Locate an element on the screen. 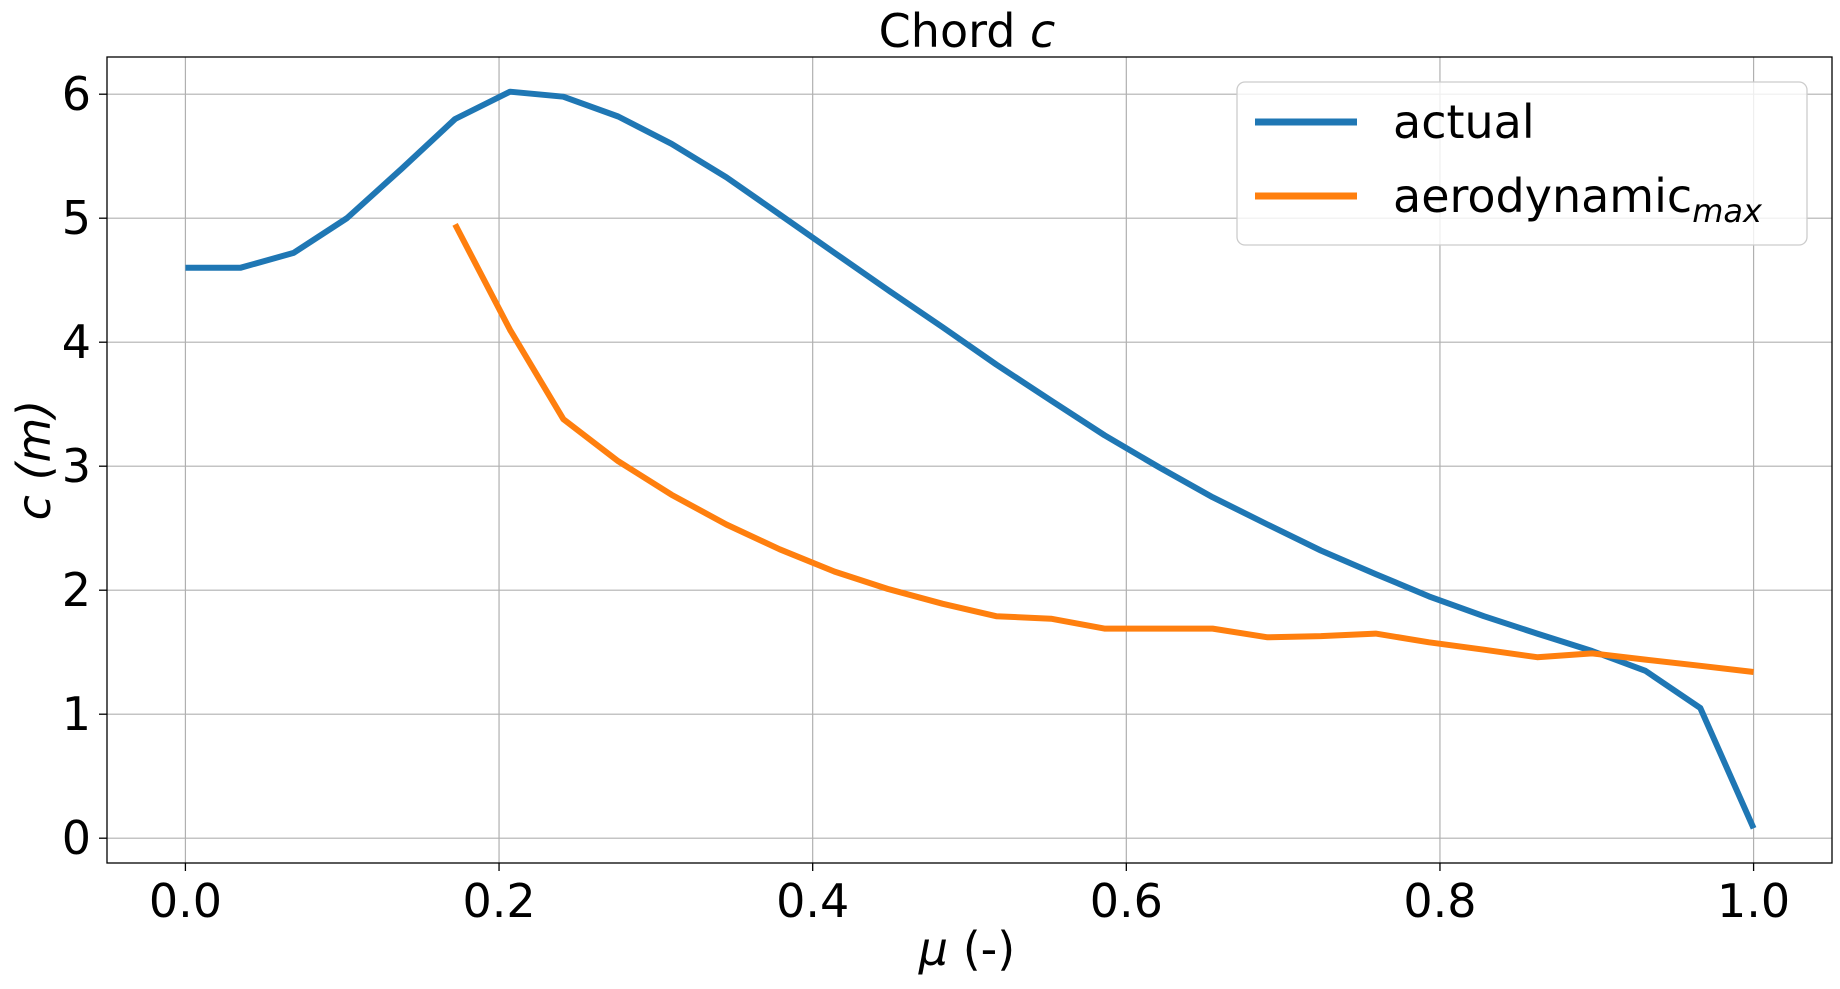 The image size is (1840, 989). x-tick-label: 0.8 is located at coordinates (1439, 901).